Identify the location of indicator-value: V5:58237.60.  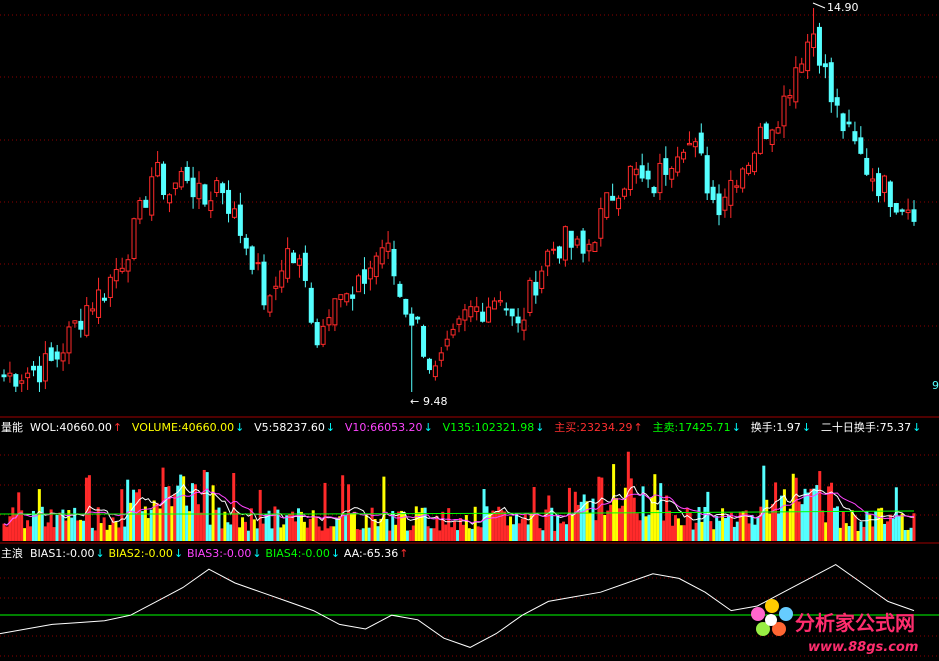
(289, 427).